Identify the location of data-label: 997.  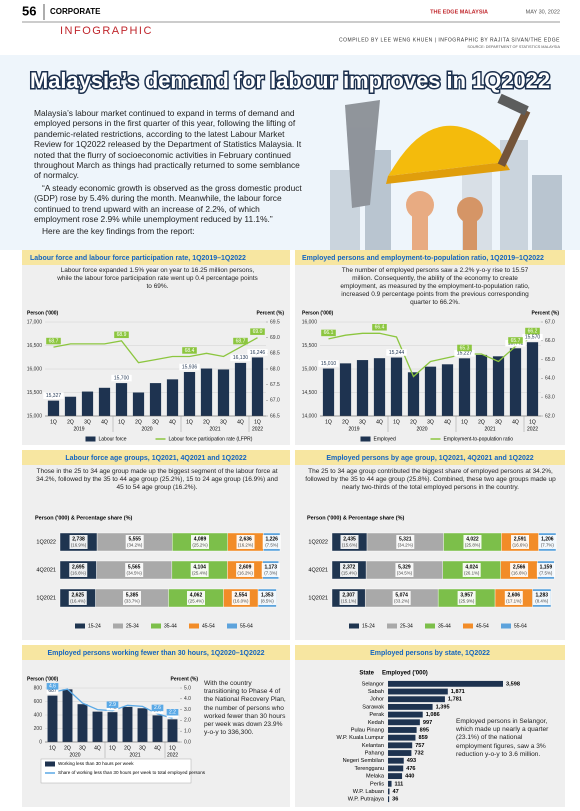
(427, 723).